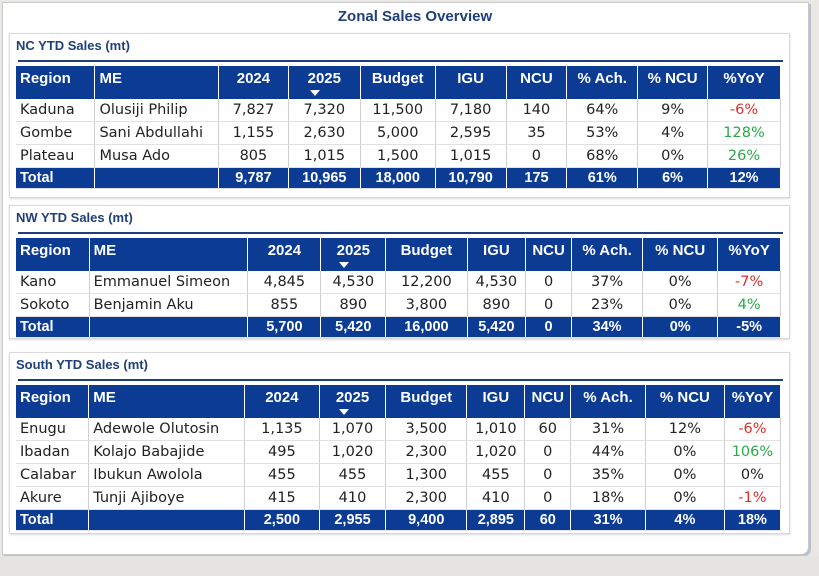  Describe the element at coordinates (753, 429) in the screenshot. I see `cell-pct-yoy: -6%` at that location.